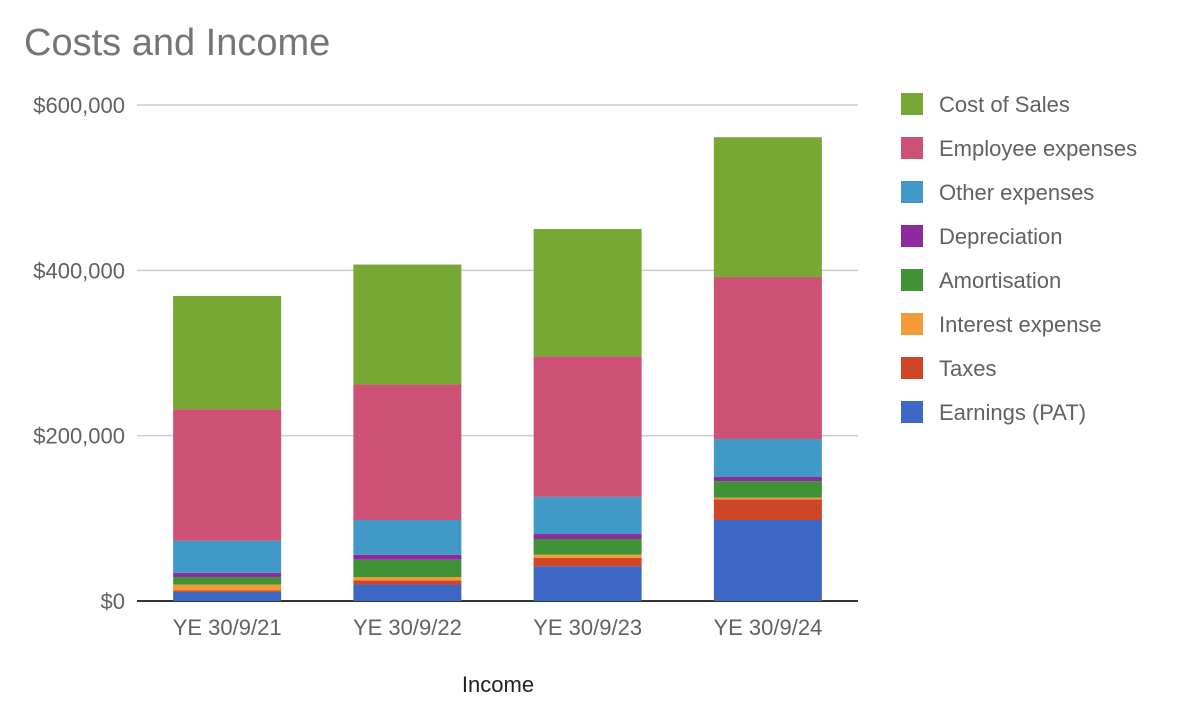  I want to click on x-tick-label: YE 30/9/22, so click(407, 627).